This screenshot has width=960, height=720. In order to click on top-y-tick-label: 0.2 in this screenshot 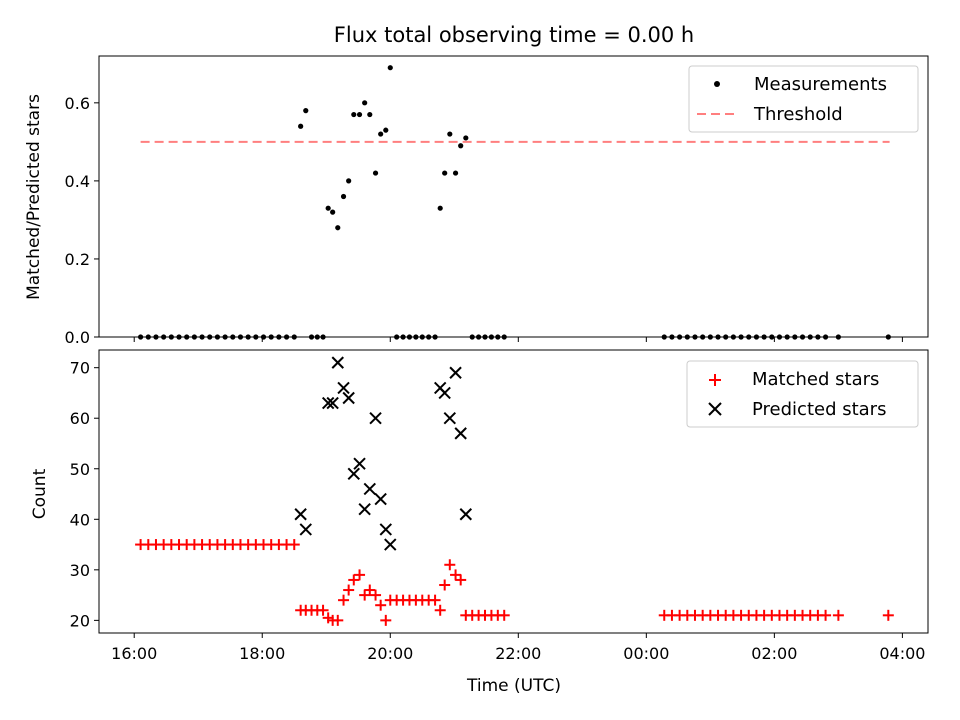, I will do `click(77, 259)`.